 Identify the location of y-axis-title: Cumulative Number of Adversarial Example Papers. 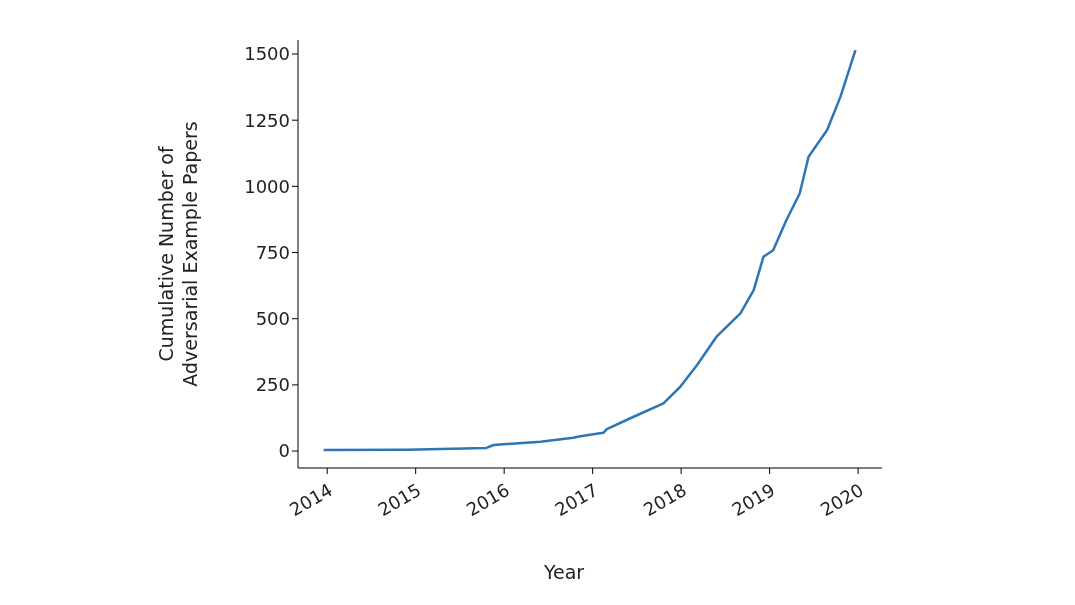
(178, 254).